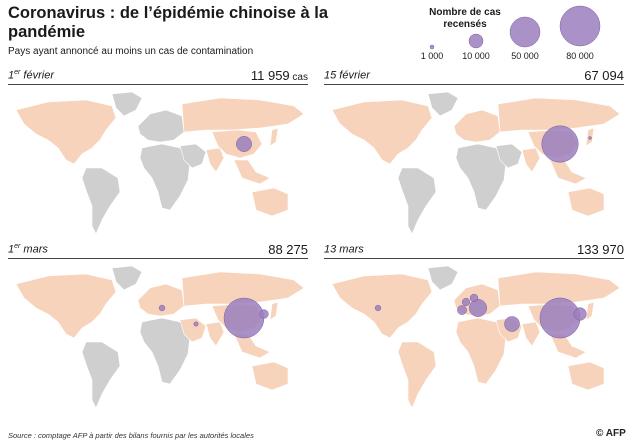 This screenshot has height=446, width=640. What do you see at coordinates (611, 433) in the screenshot?
I see `afp-logo: © AFP` at bounding box center [611, 433].